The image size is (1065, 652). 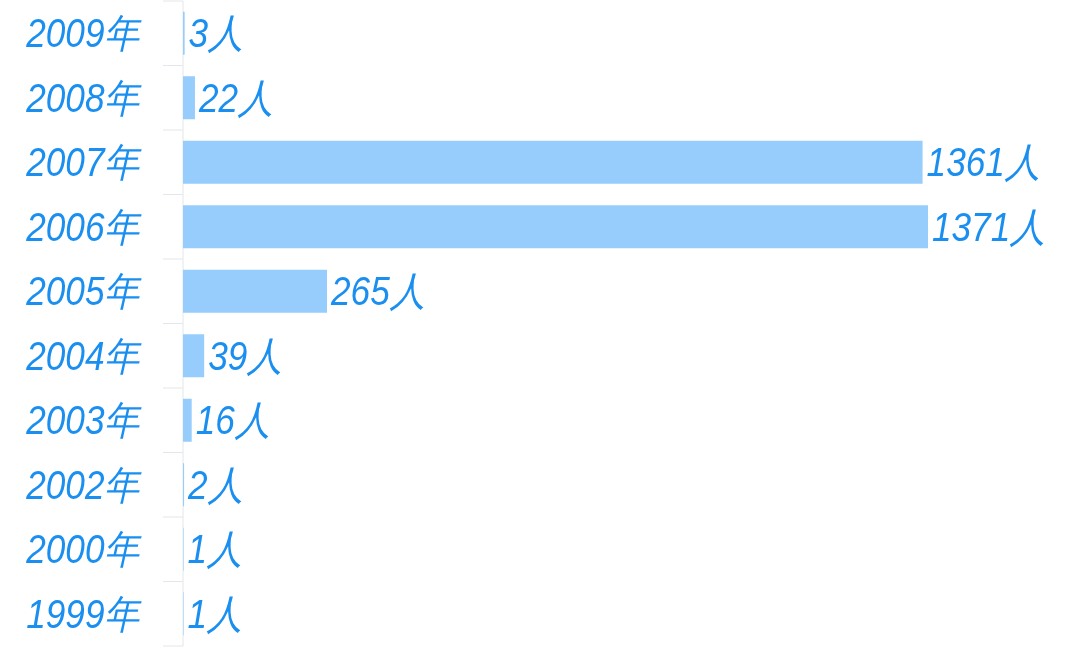 What do you see at coordinates (84, 291) in the screenshot?
I see `y-tick-label: 2005年` at bounding box center [84, 291].